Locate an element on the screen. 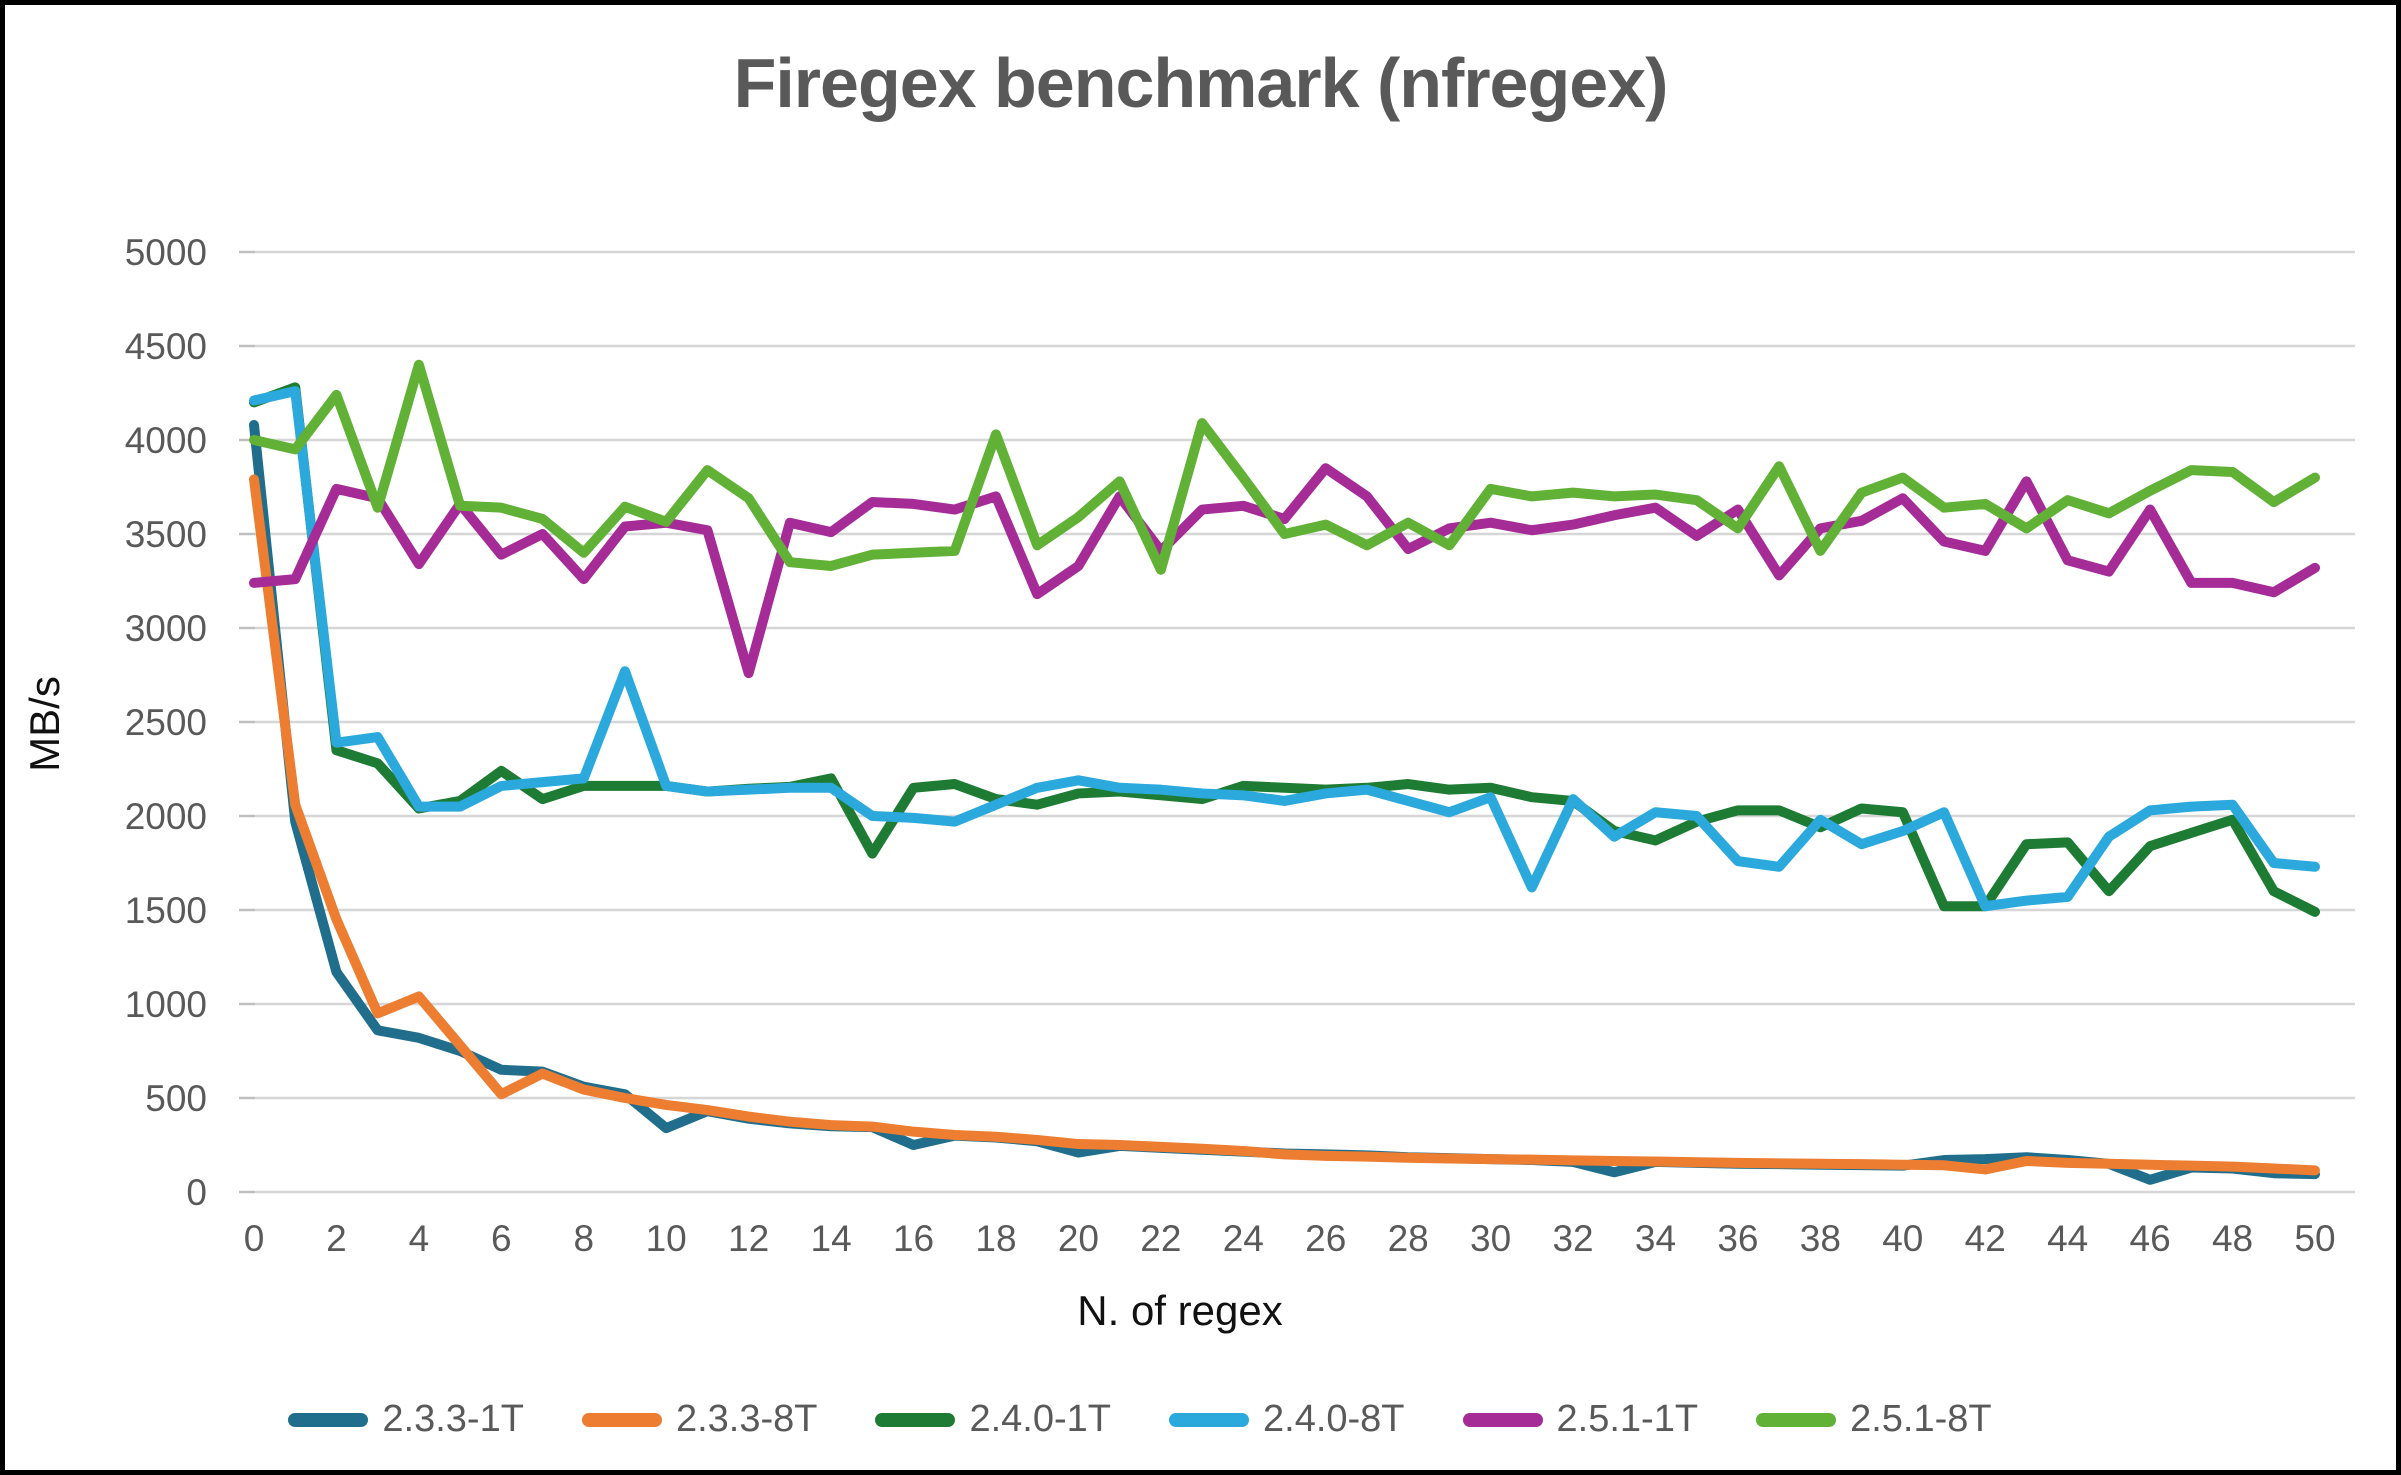 This screenshot has width=2401, height=1475. legend-item-2.5.1-8T: 2.5.1-8T is located at coordinates (1874, 1419).